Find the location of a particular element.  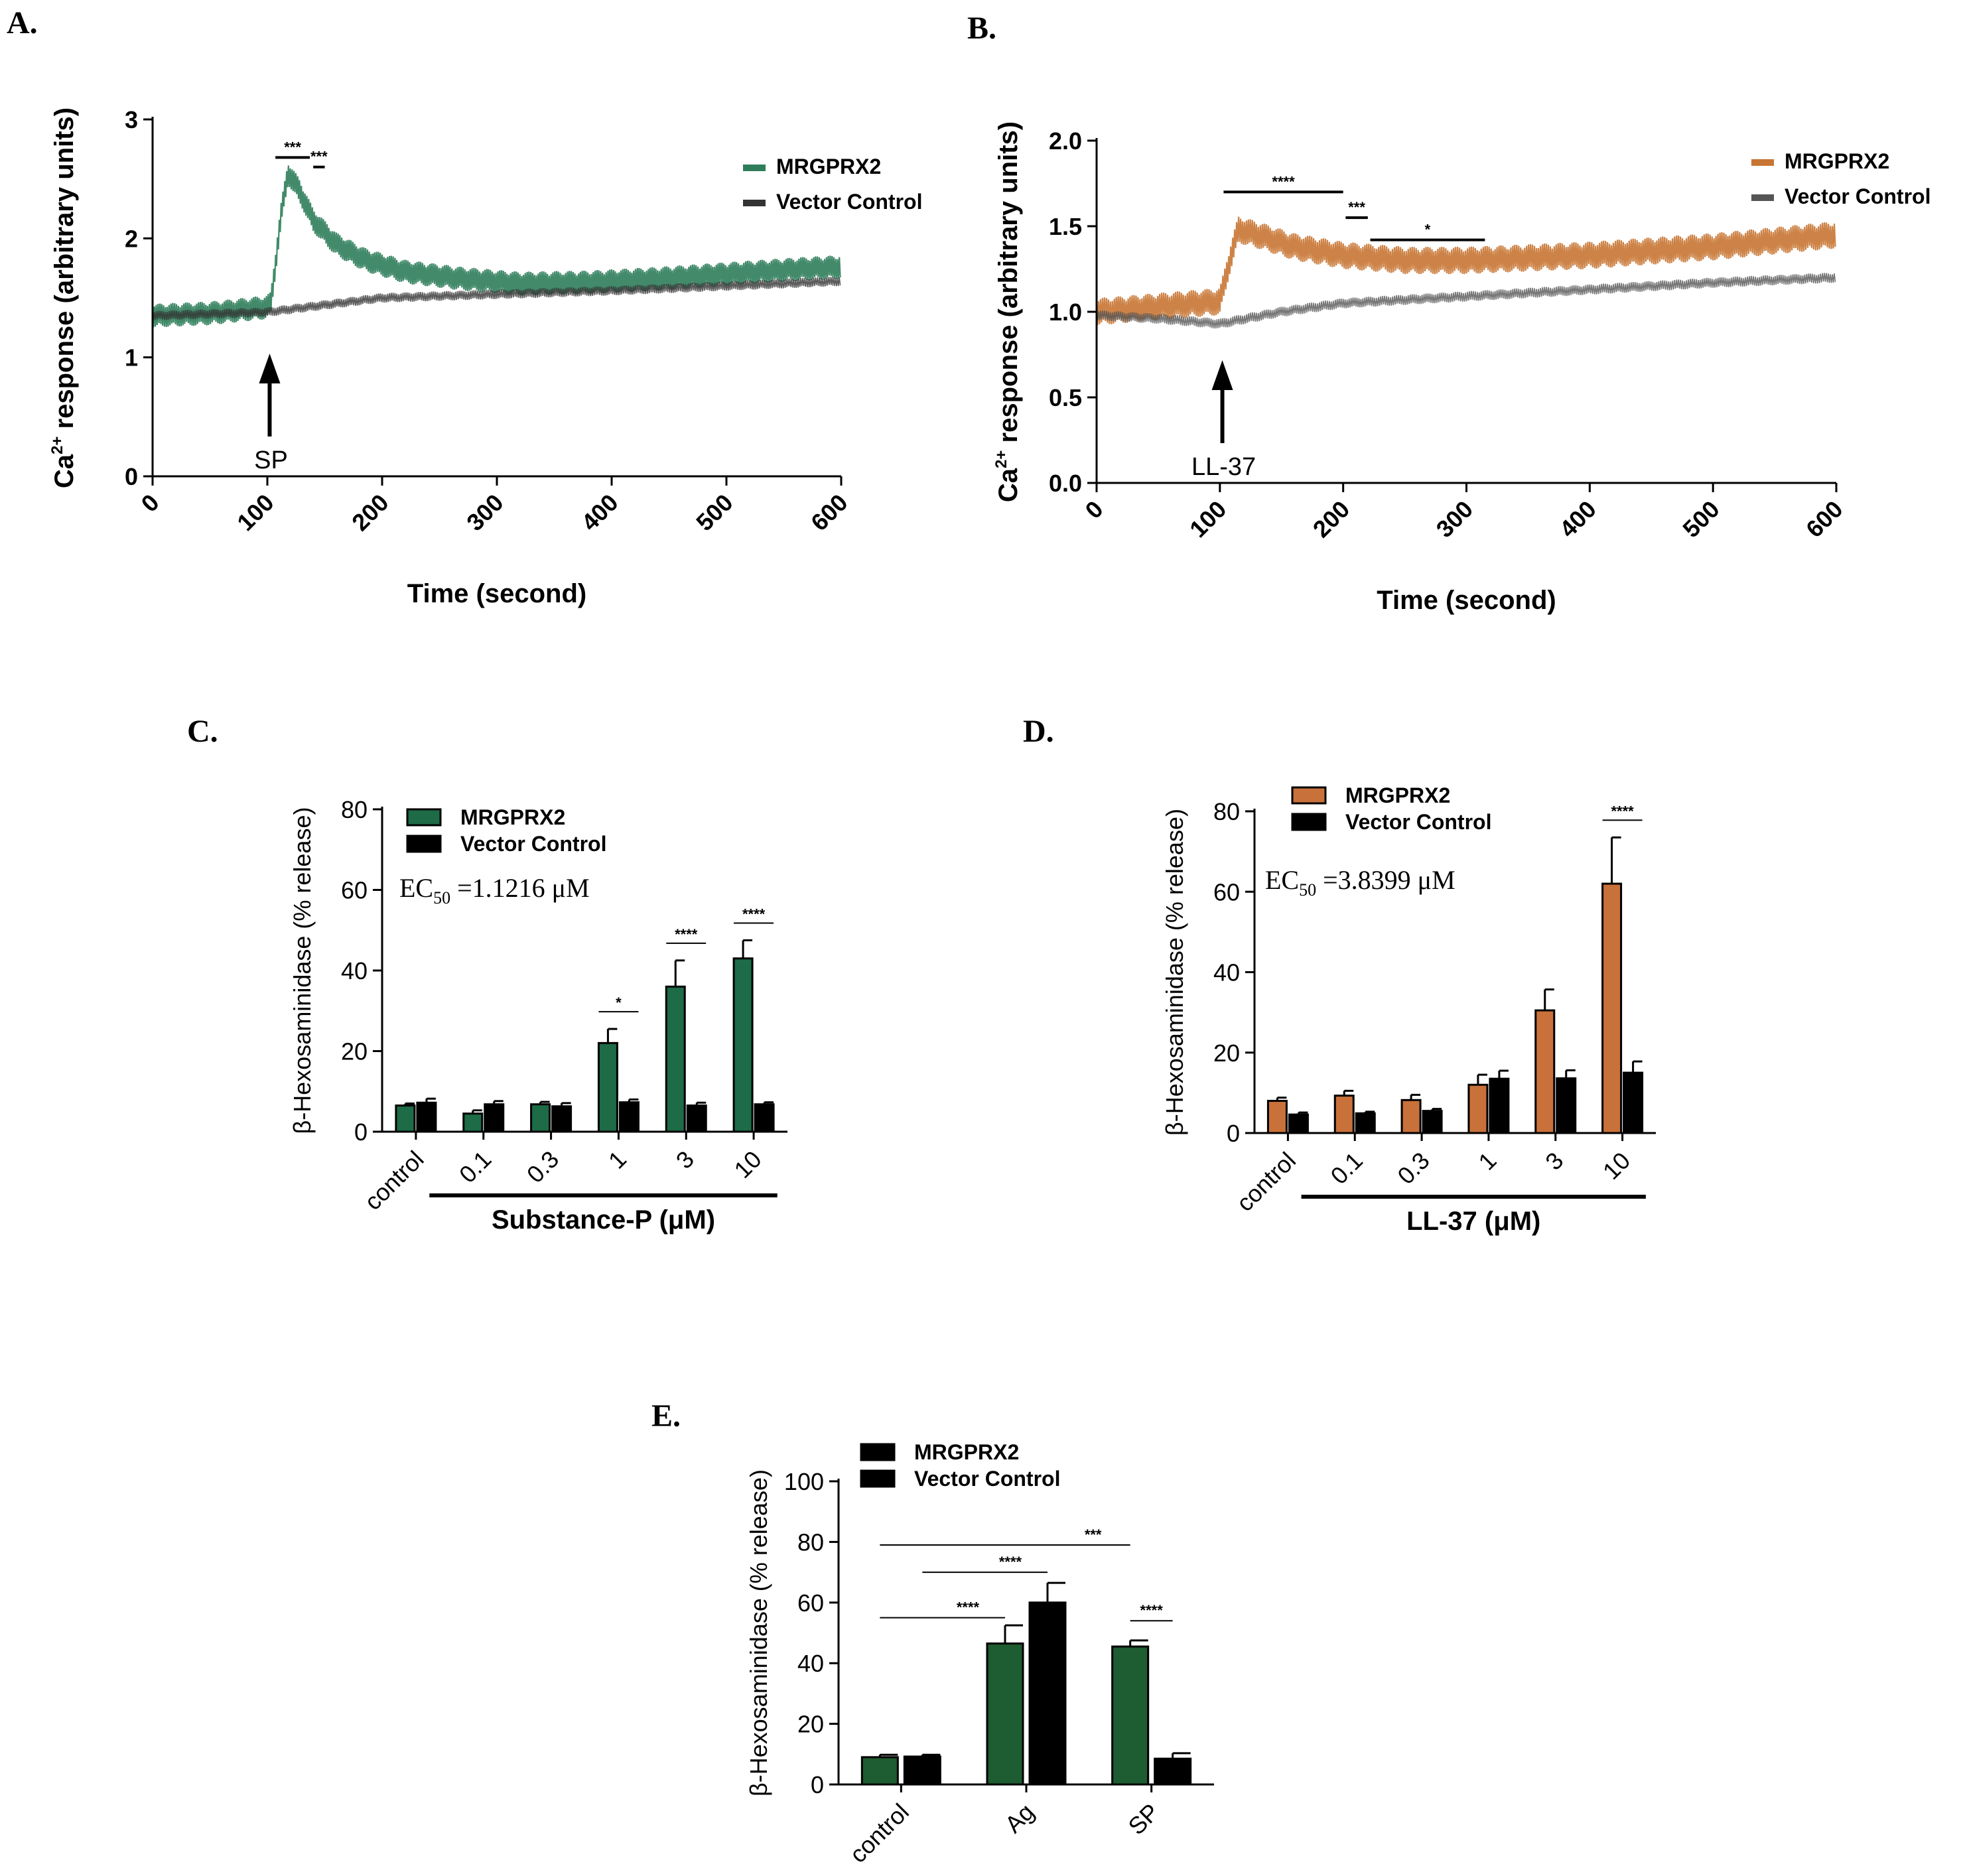

panel-label: E. is located at coordinates (666, 1416).